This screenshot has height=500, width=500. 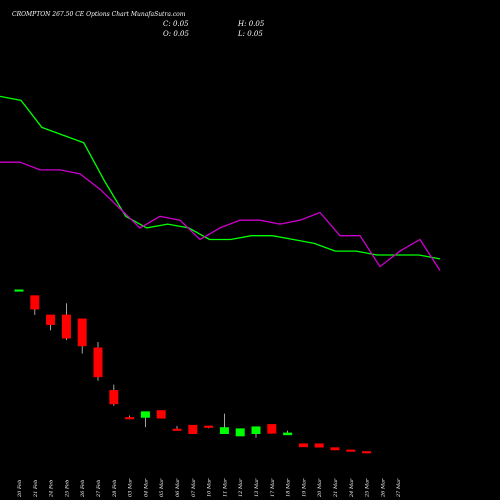 What do you see at coordinates (176, 34) in the screenshot?
I see `open-readout: O: 0.05` at bounding box center [176, 34].